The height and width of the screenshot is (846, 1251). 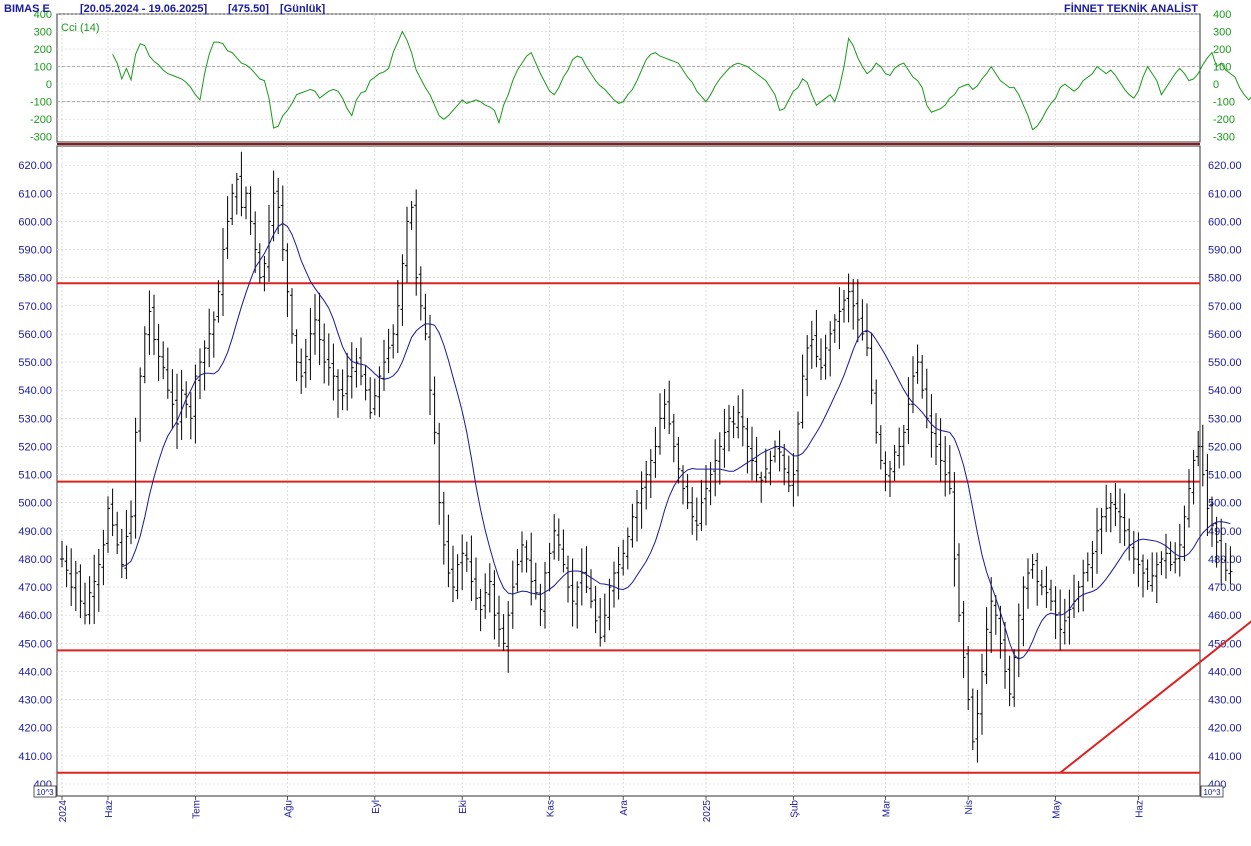 I want to click on cci-panel, so click(x=628, y=78).